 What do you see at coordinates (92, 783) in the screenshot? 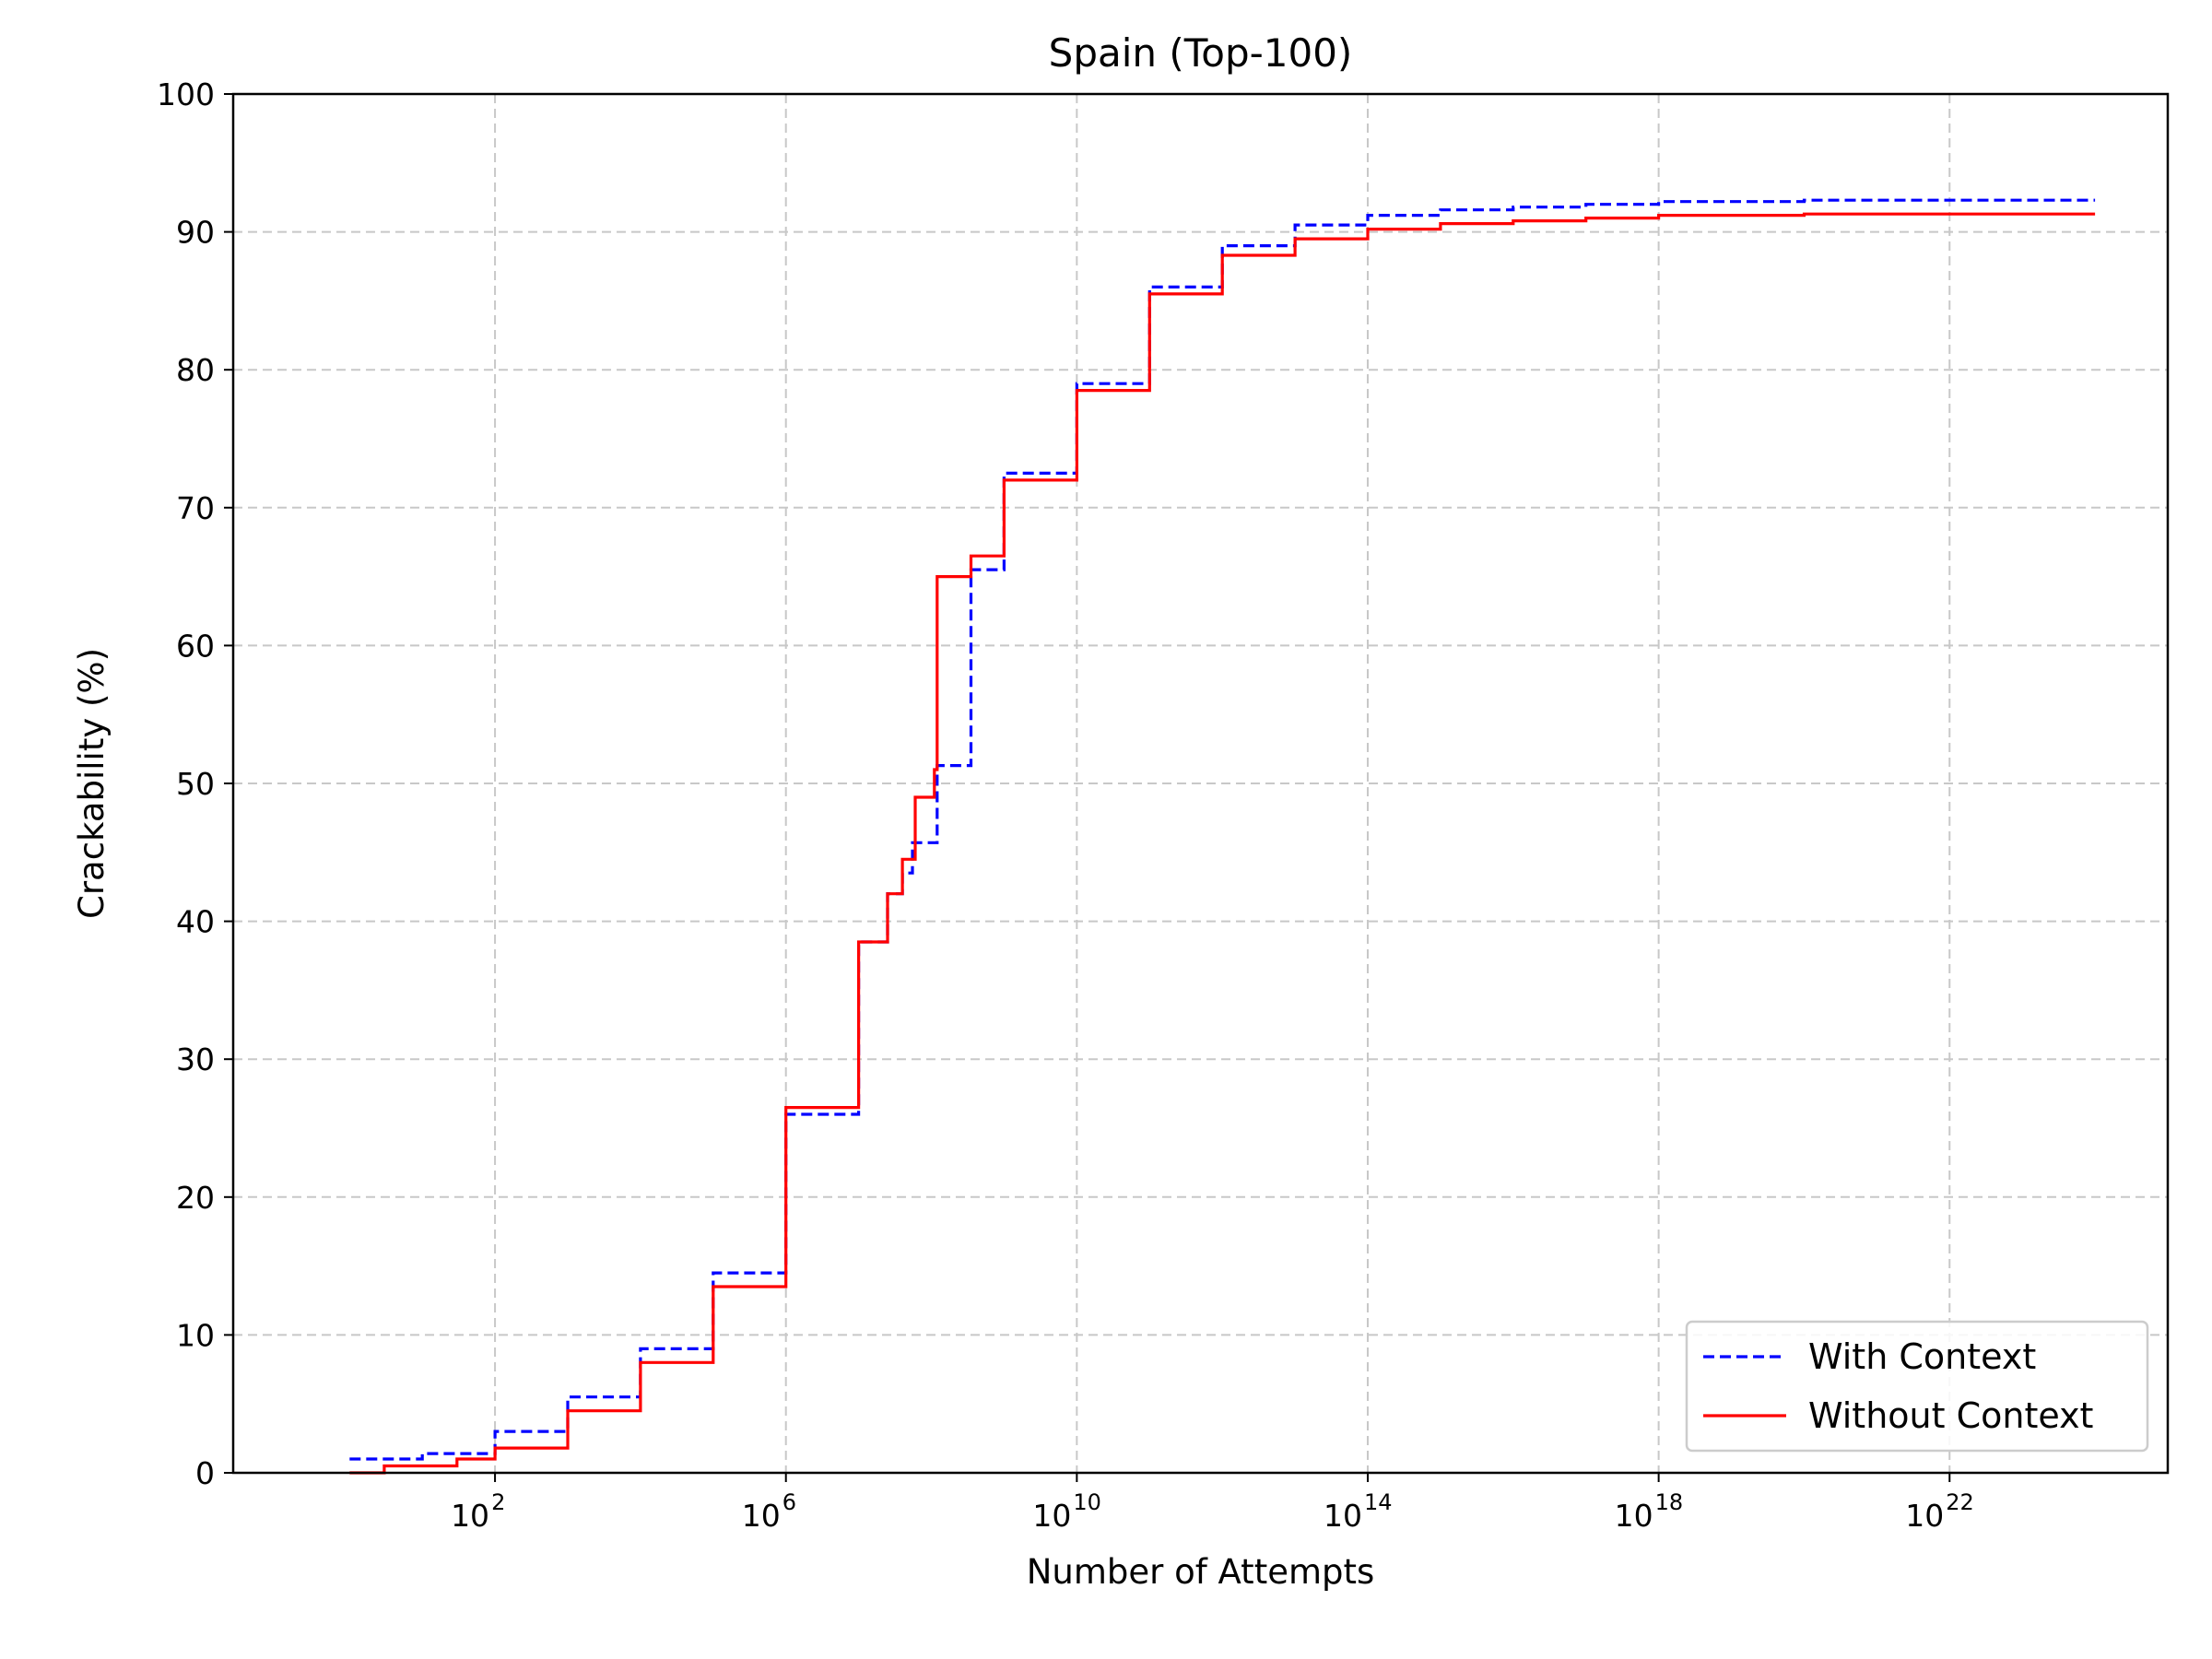
I see `y-axis-title: Crackability (%)` at bounding box center [92, 783].